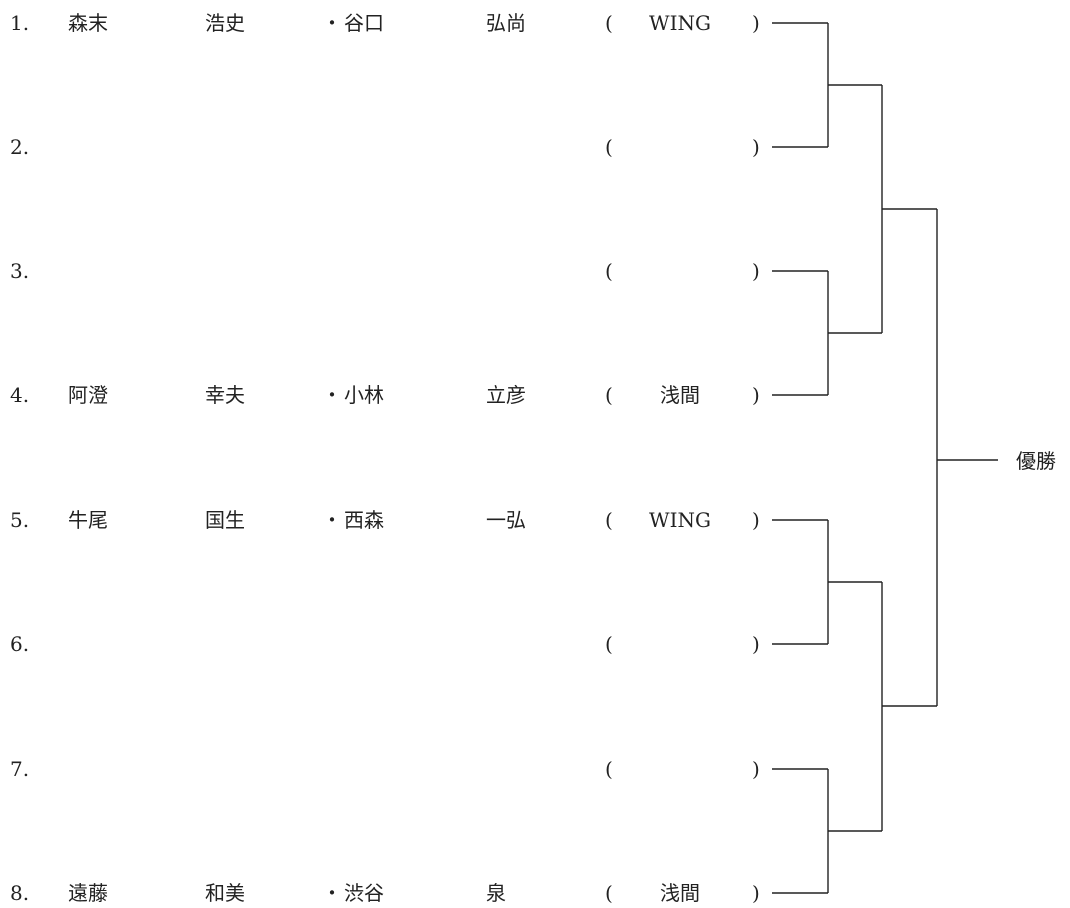 This screenshot has width=1070, height=908. I want to click on entry-number: 6., so click(20, 644).